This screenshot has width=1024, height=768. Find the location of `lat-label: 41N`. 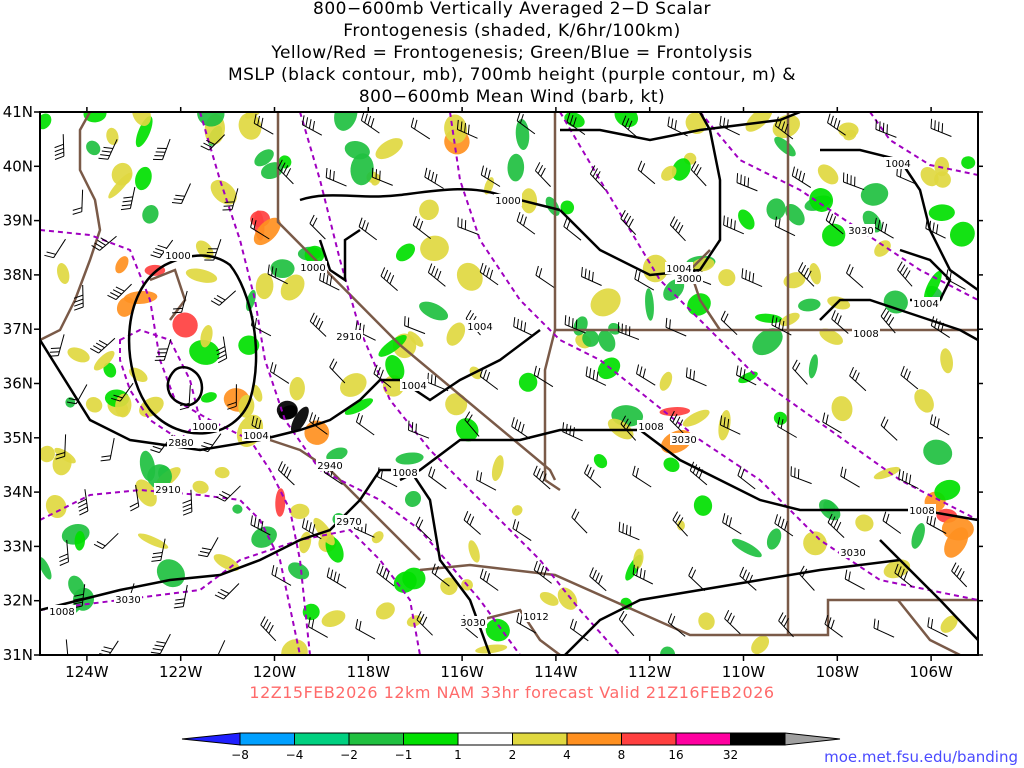

lat-label: 41N is located at coordinates (18, 112).